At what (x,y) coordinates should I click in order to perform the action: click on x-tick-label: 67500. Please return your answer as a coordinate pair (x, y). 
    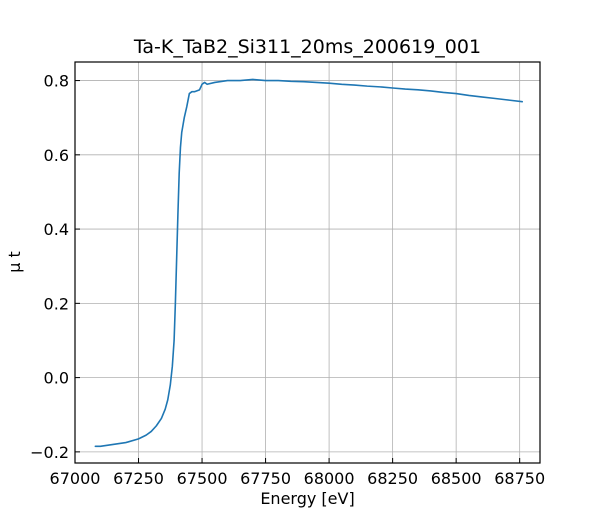
    Looking at the image, I should click on (202, 478).